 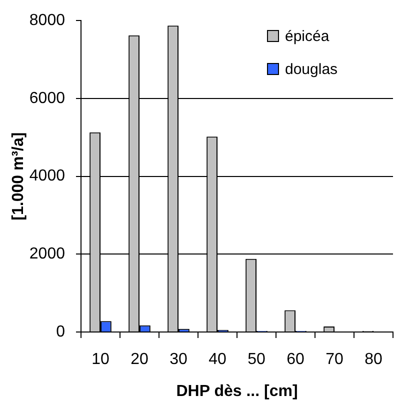 What do you see at coordinates (373, 359) in the screenshot?
I see `x-tick-label: 80` at bounding box center [373, 359].